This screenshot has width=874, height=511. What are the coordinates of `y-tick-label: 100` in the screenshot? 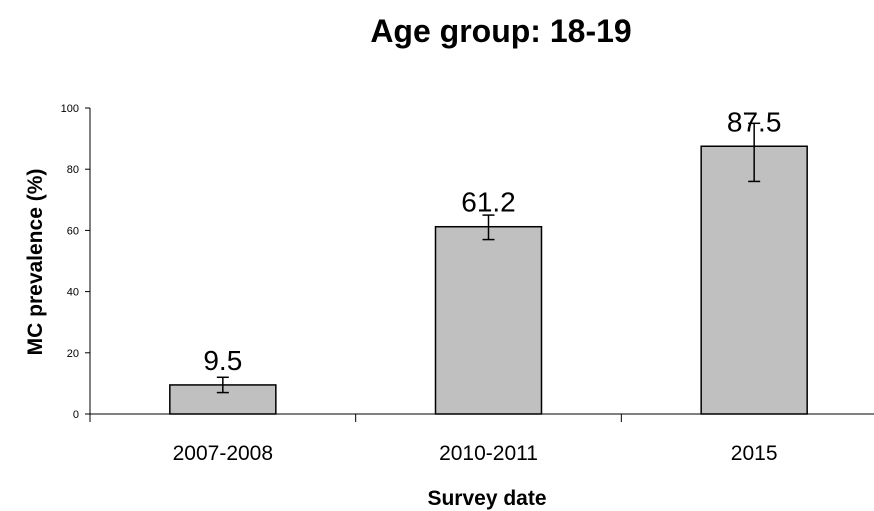 It's located at (70, 109).